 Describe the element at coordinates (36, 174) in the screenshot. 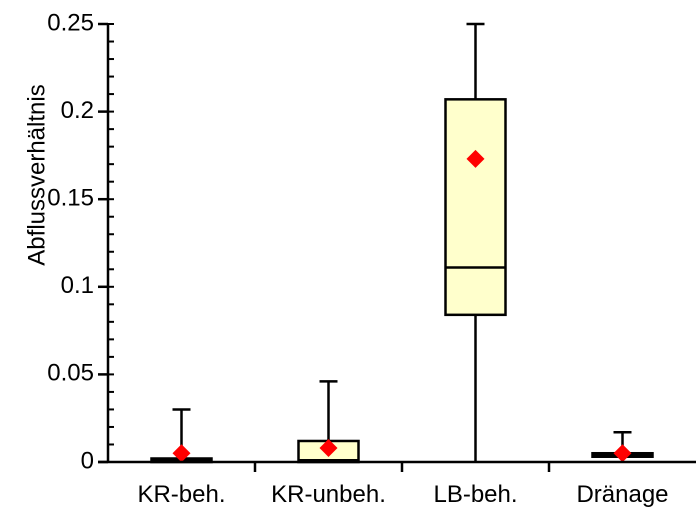

I see `y-axis-title: Abflussverhältnis` at that location.